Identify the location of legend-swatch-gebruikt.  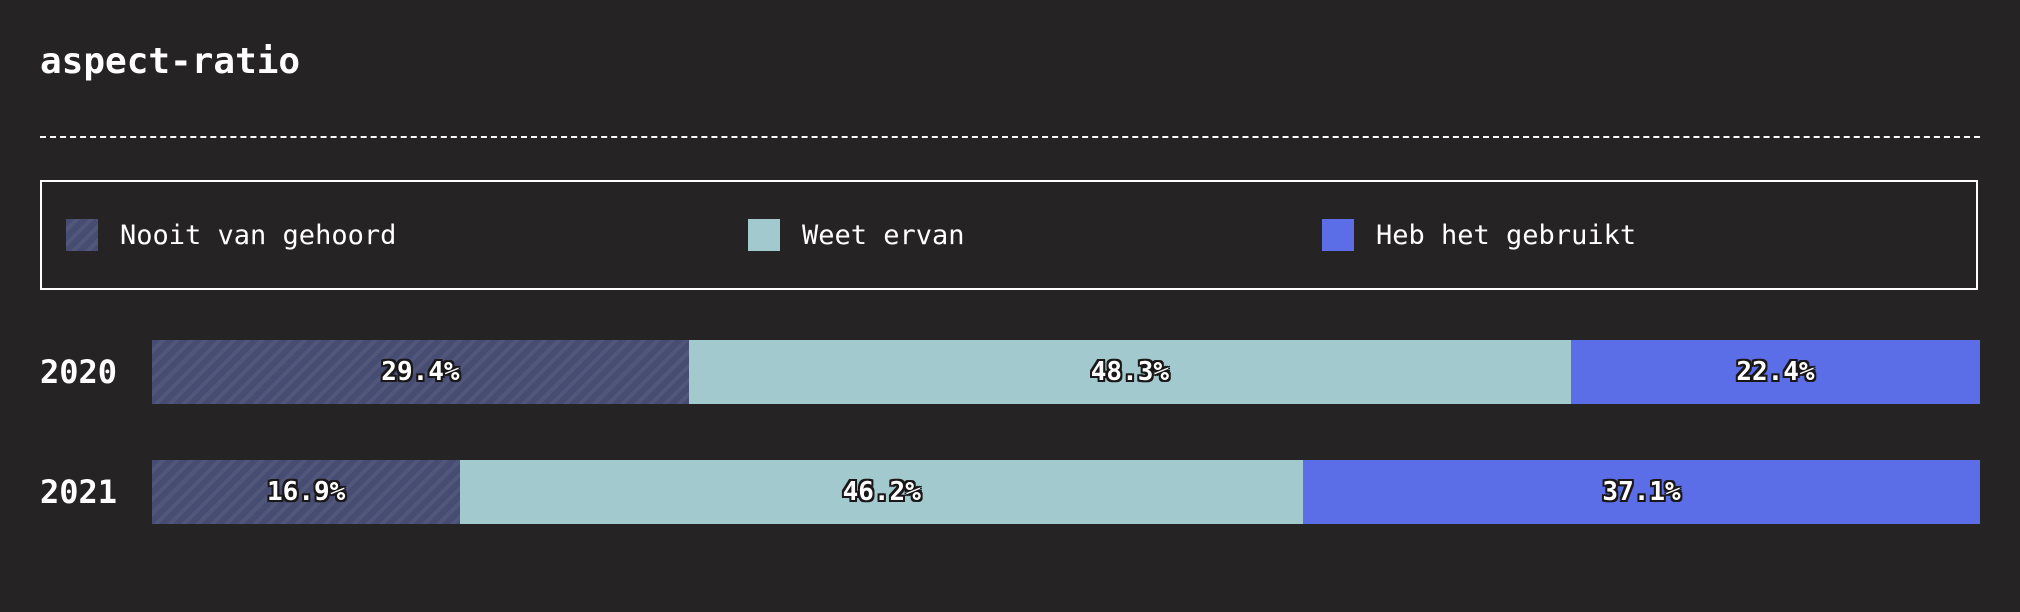
(1338, 235).